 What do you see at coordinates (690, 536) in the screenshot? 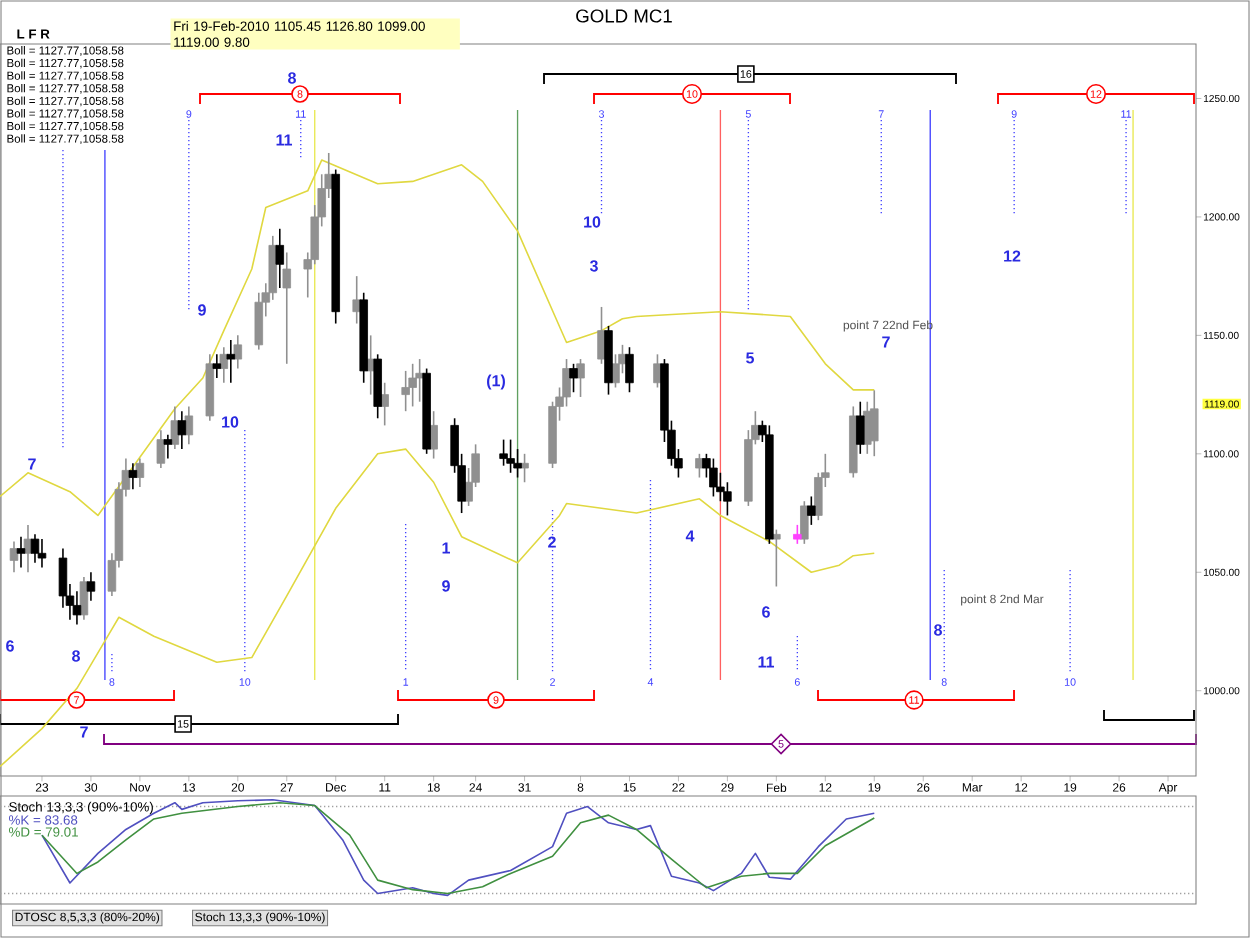
I see `annotation: 4` at bounding box center [690, 536].